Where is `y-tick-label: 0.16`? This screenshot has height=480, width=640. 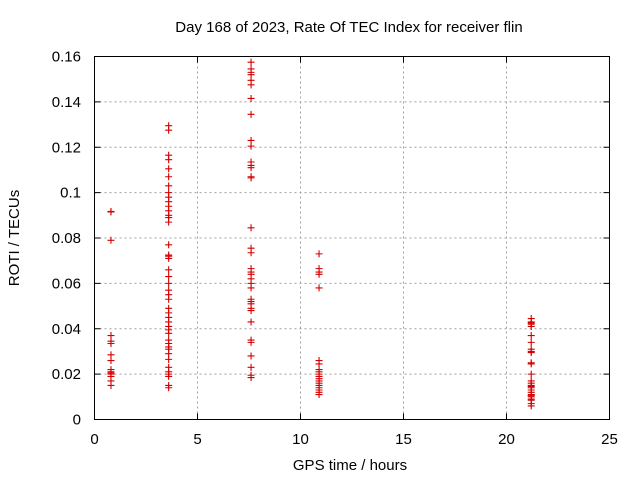 y-tick-label: 0.16 is located at coordinates (66, 57).